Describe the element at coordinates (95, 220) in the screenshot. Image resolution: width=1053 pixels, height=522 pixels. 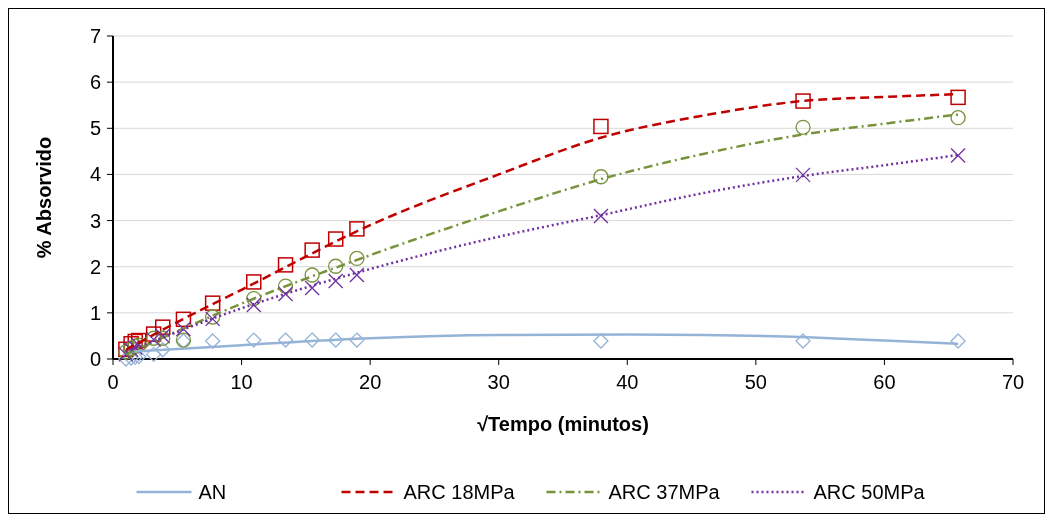
I see `y-tick-label: 3` at that location.